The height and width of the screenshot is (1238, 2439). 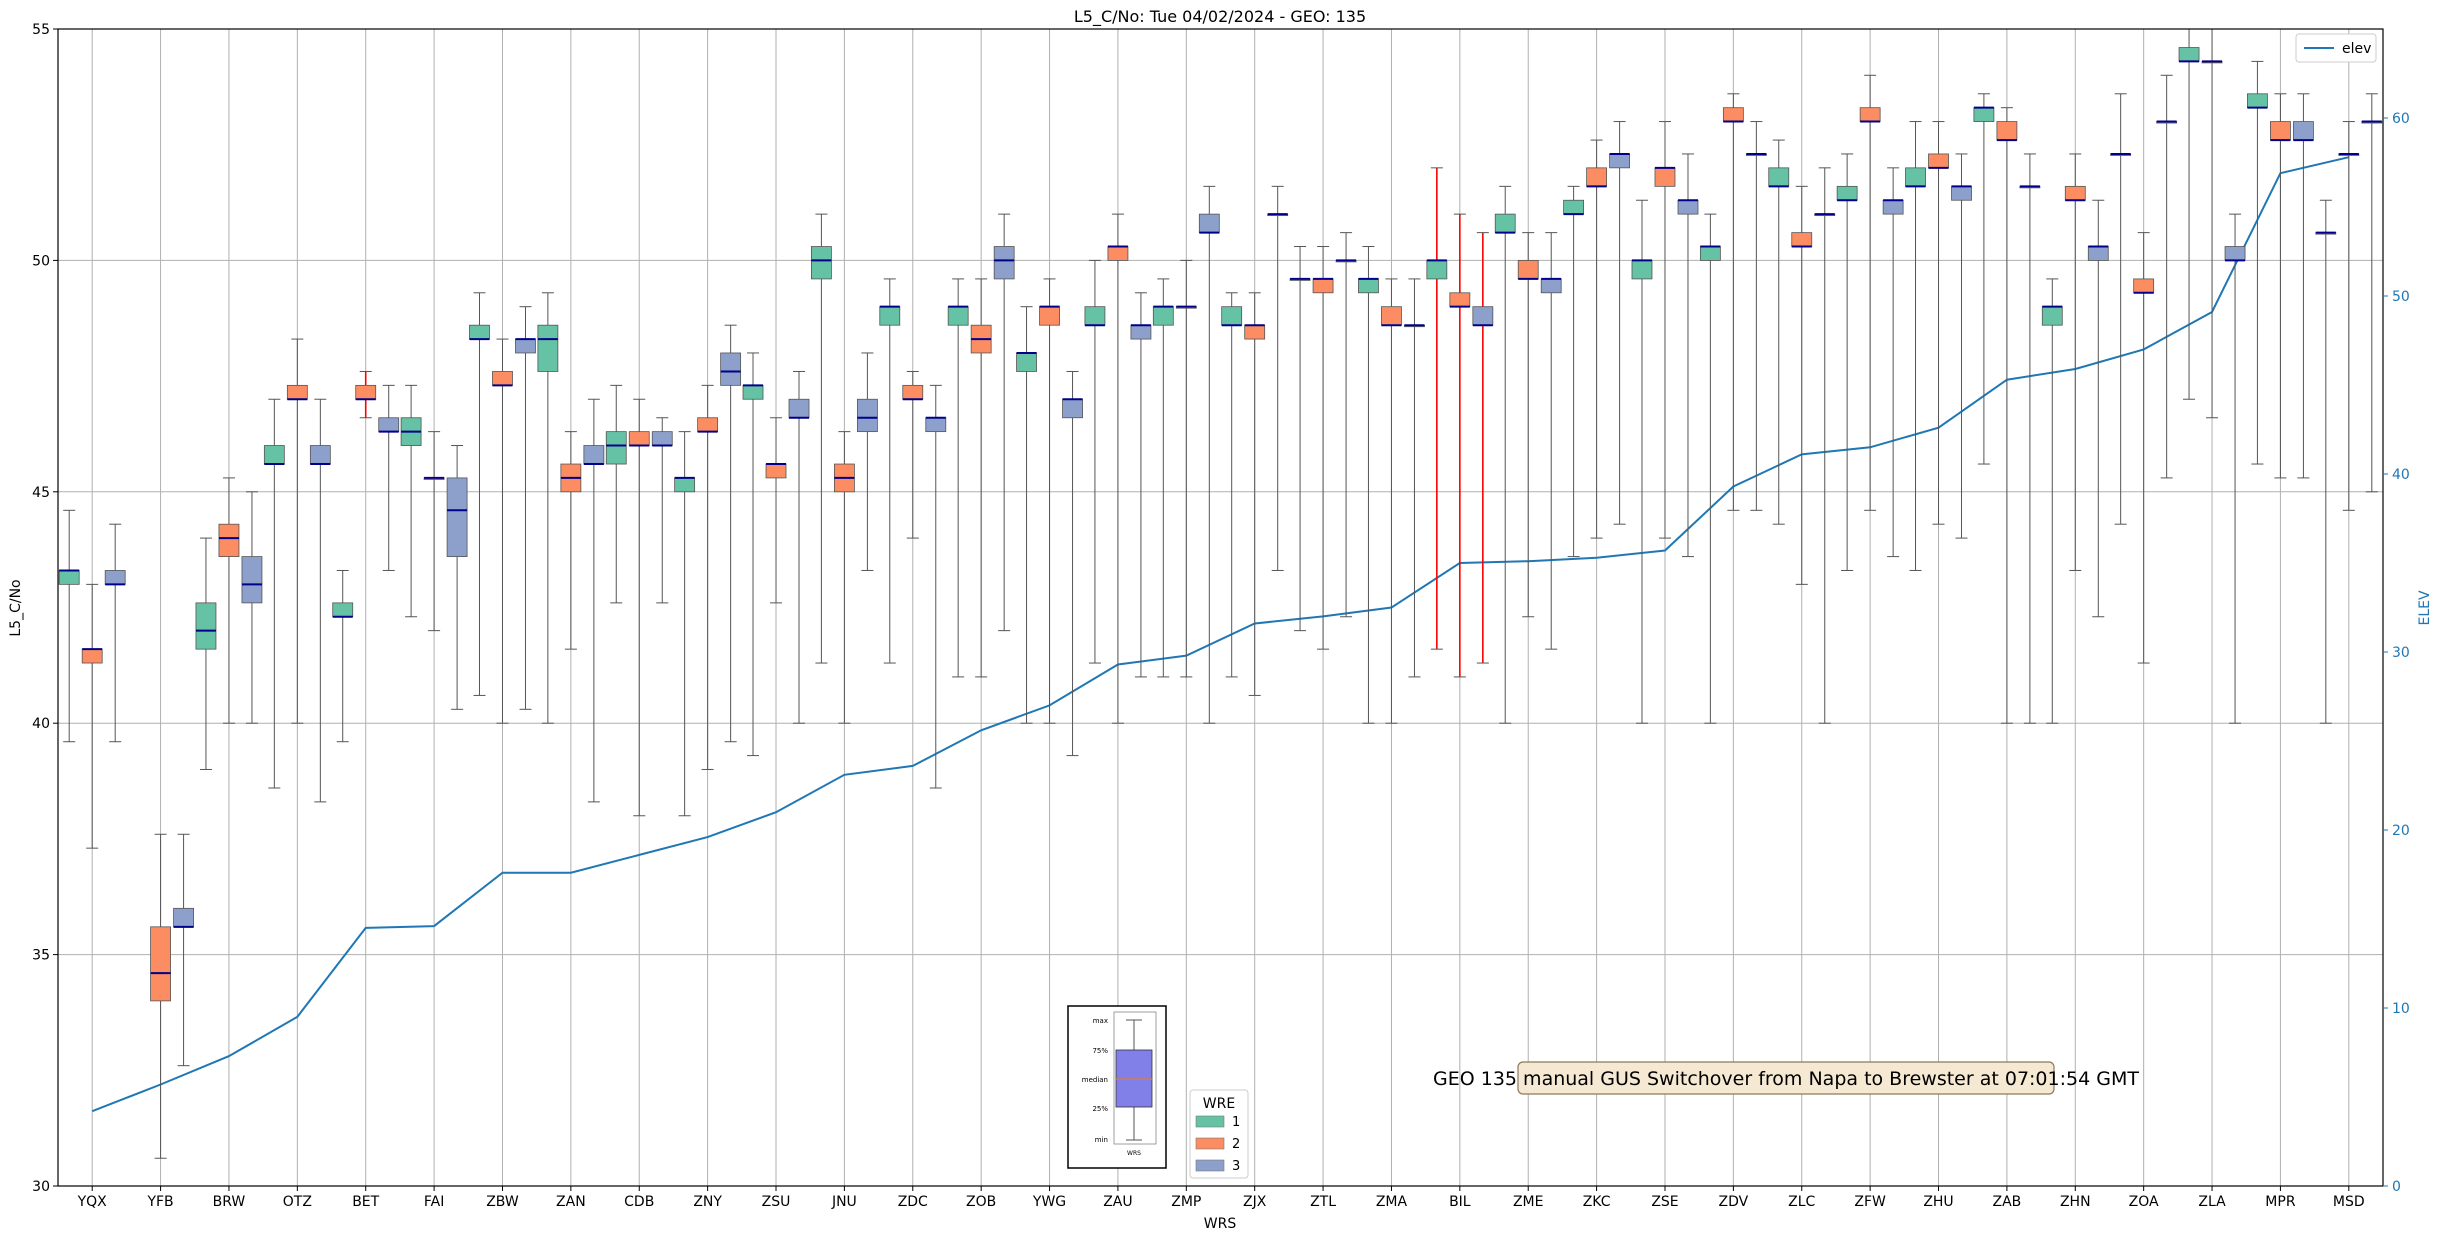 What do you see at coordinates (1186, 1202) in the screenshot?
I see `x-tick-label: ZMP` at bounding box center [1186, 1202].